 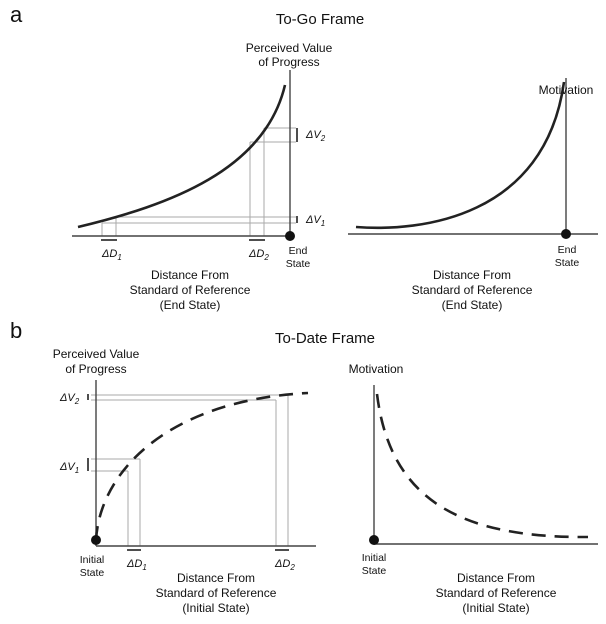 What do you see at coordinates (472, 305) in the screenshot?
I see `panel-a-right-xlabel-line3: (End State)` at bounding box center [472, 305].